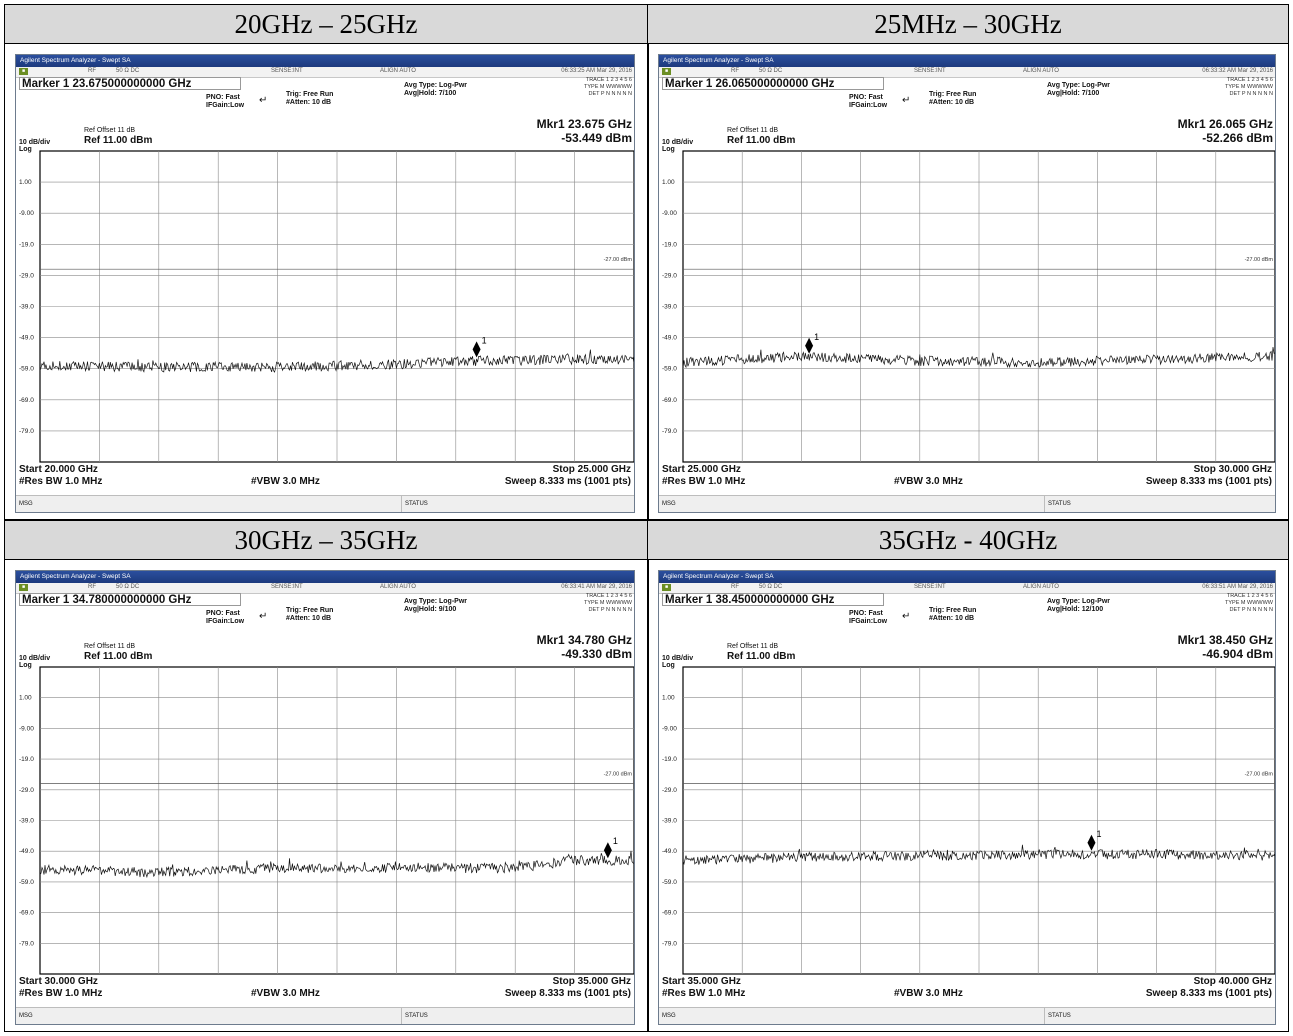 This screenshot has height=1036, width=1293. I want to click on stop-frequency: Stop 25.000 GHz, so click(591, 469).